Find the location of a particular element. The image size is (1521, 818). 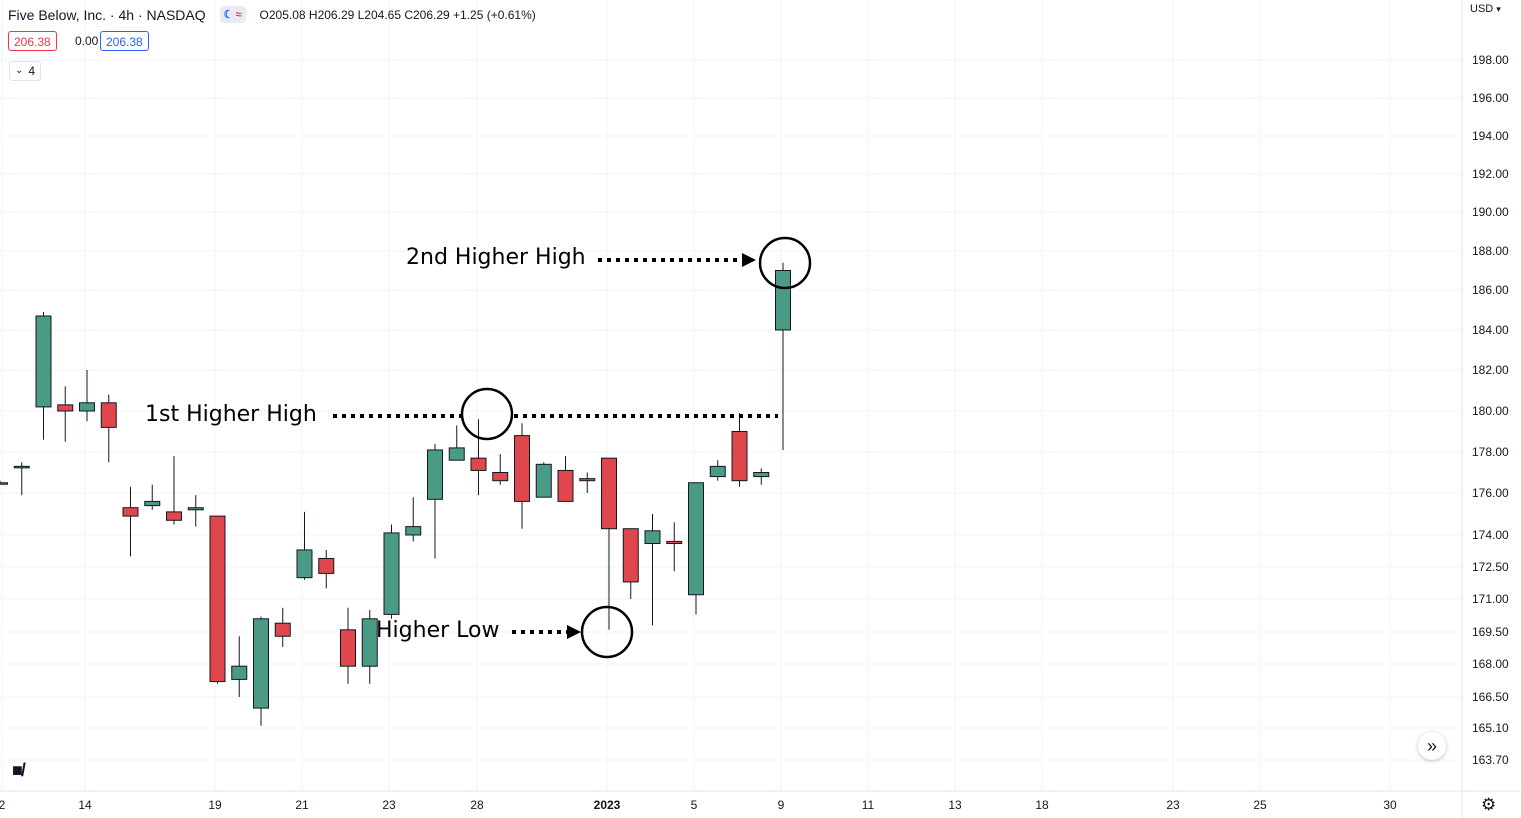

currency-selector: USD ▾ is located at coordinates (1485, 9).